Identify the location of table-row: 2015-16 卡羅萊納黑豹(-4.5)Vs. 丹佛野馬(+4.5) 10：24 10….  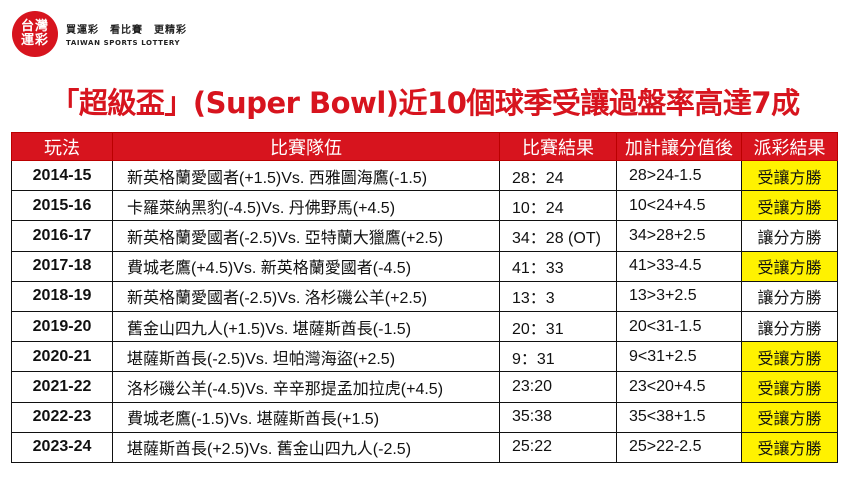
(424, 206).